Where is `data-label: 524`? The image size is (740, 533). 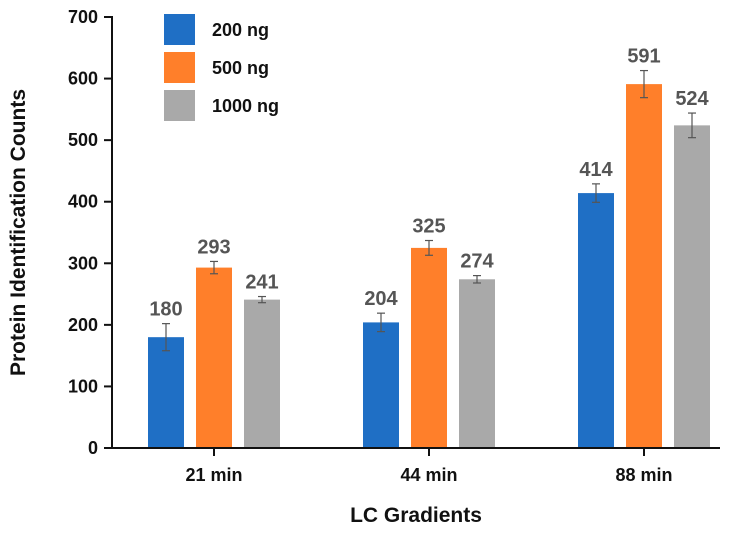 data-label: 524 is located at coordinates (692, 99).